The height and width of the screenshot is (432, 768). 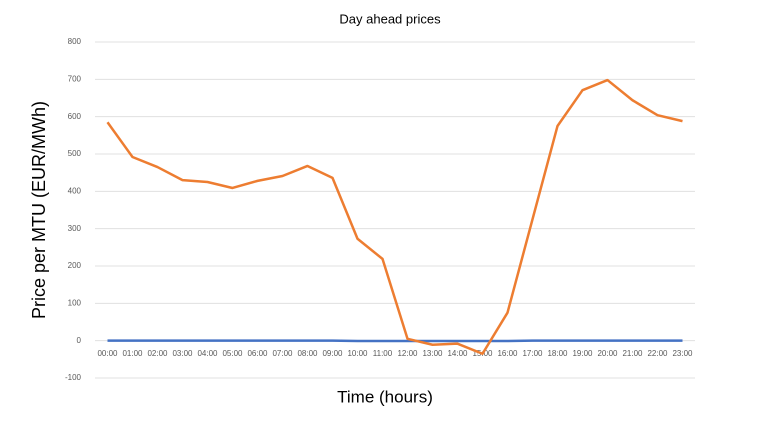 What do you see at coordinates (182, 353) in the screenshot?
I see `x-tick-label: 03:00` at bounding box center [182, 353].